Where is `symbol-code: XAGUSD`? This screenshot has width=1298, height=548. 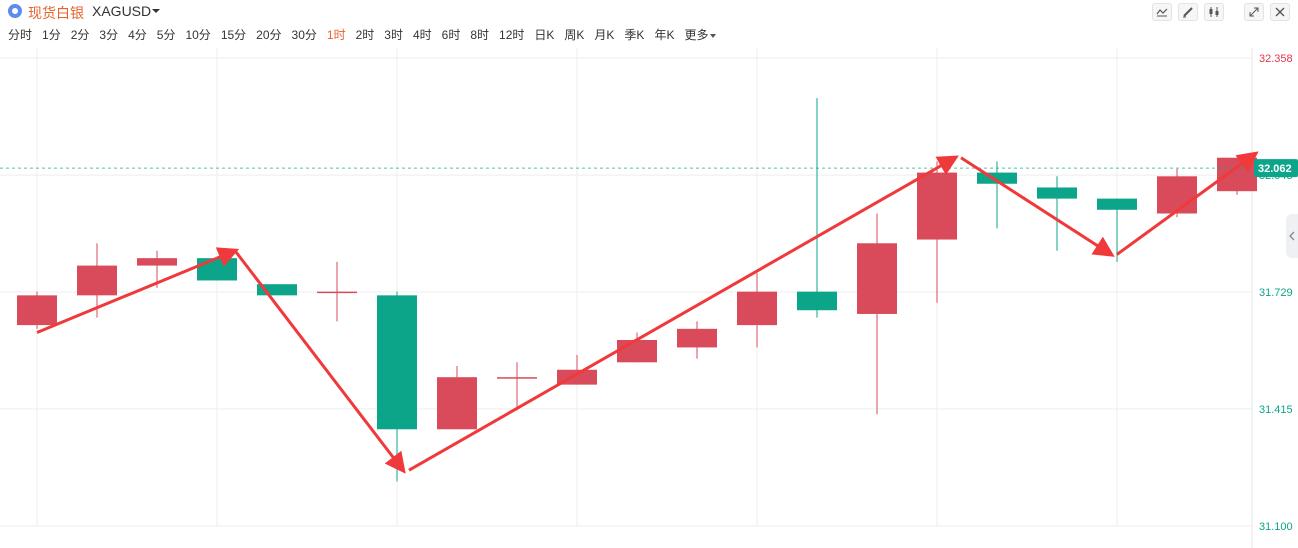 symbol-code: XAGUSD is located at coordinates (122, 11).